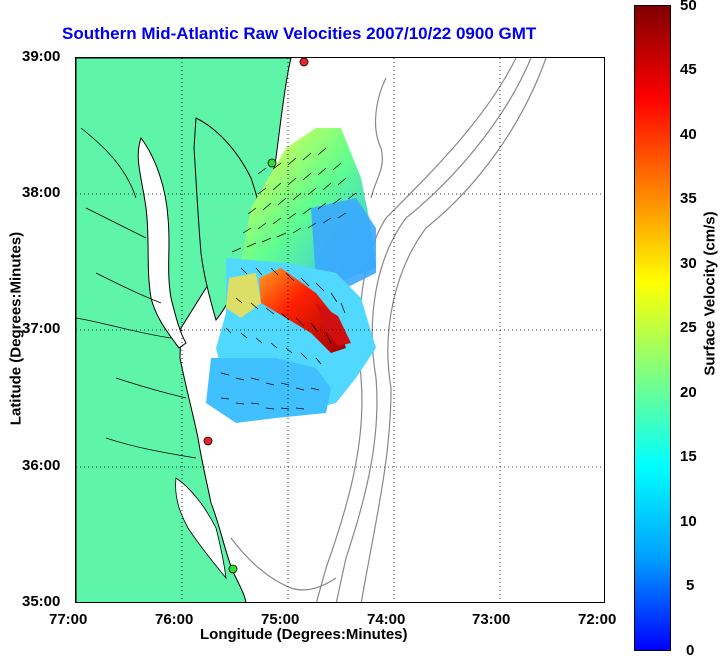 The height and width of the screenshot is (659, 724). Describe the element at coordinates (288, 278) in the screenshot. I see `vector-arrows` at that location.